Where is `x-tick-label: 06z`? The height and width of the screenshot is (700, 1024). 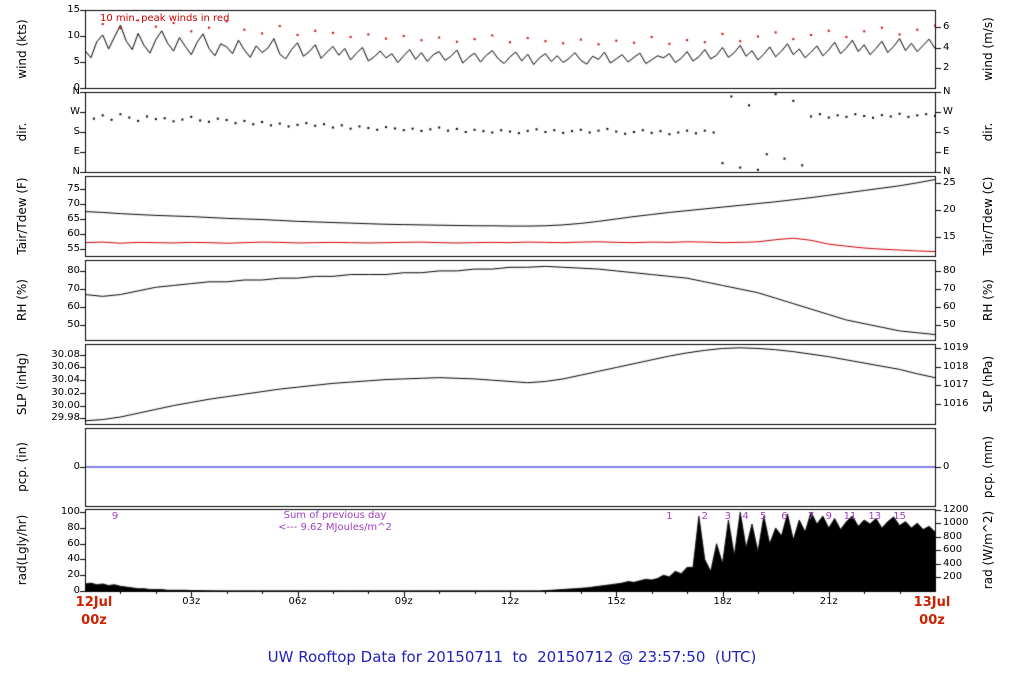 x-tick-label: 06z is located at coordinates (297, 601).